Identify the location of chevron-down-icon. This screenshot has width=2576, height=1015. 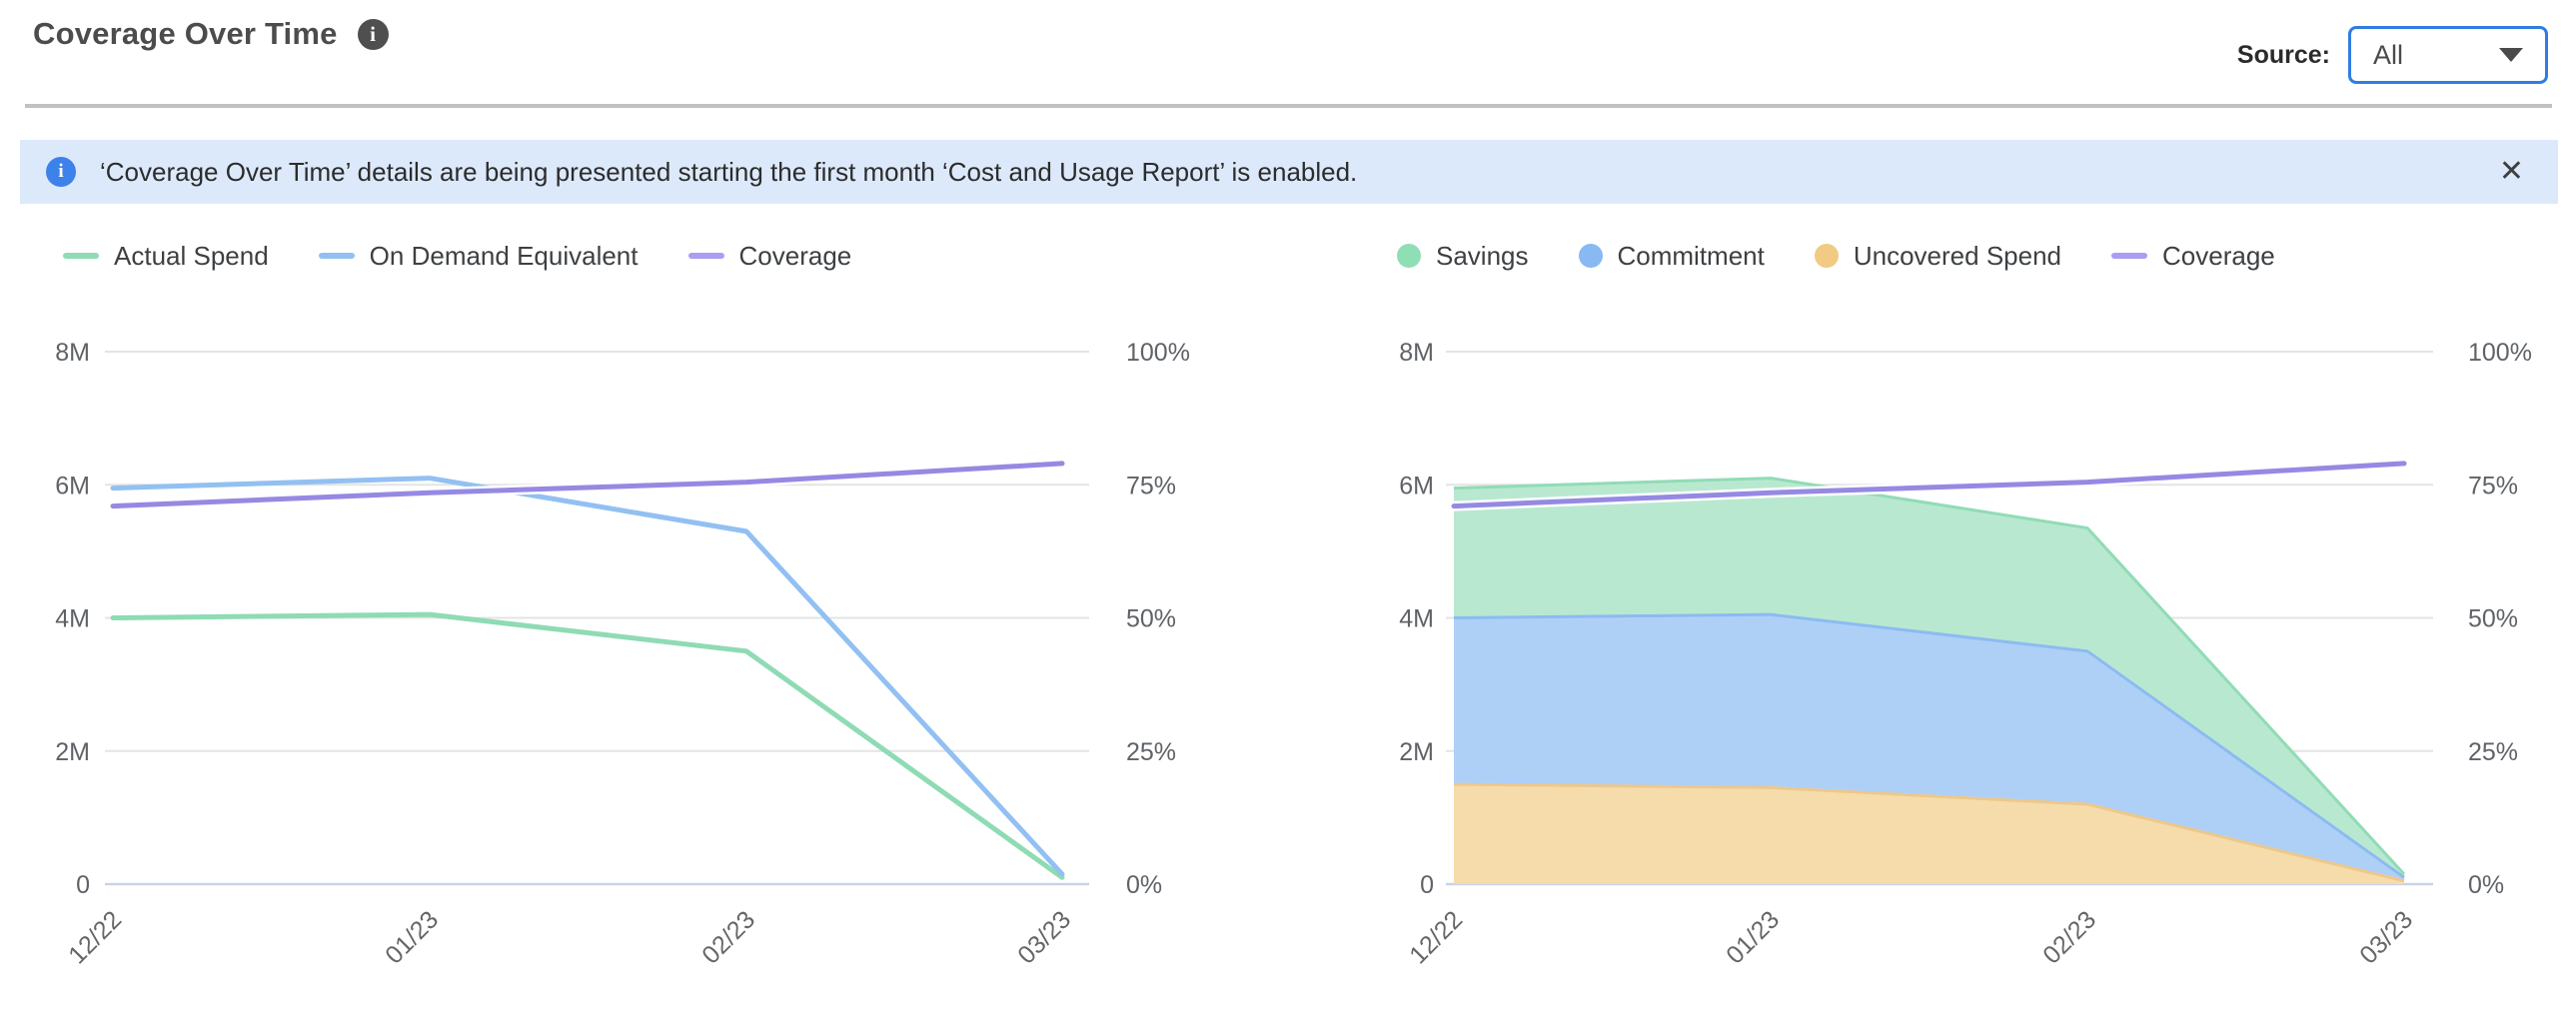
(2511, 55).